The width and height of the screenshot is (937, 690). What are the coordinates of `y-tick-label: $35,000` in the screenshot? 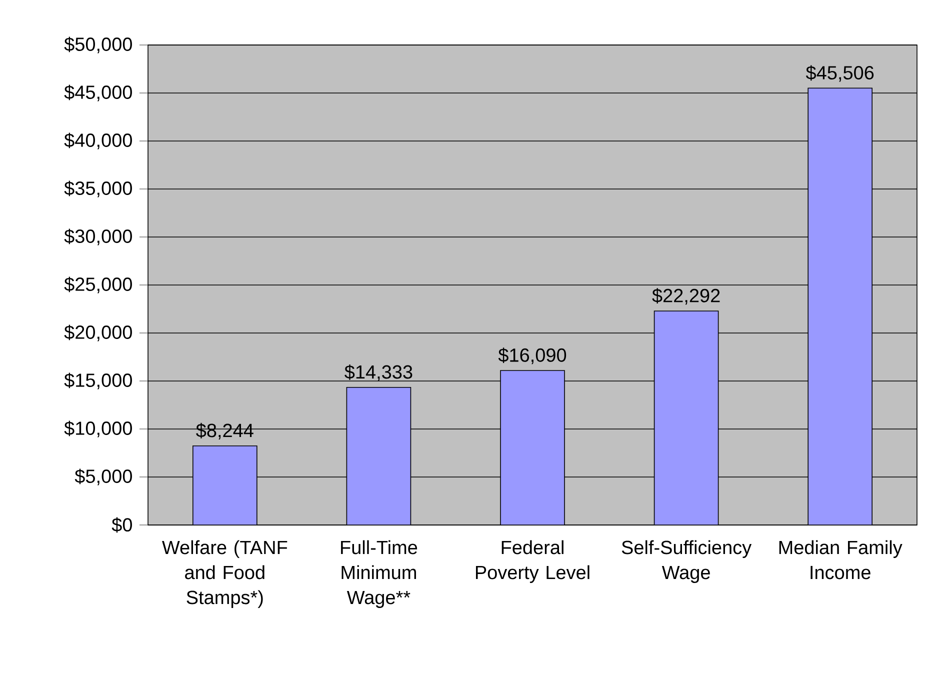 It's located at (98, 189).